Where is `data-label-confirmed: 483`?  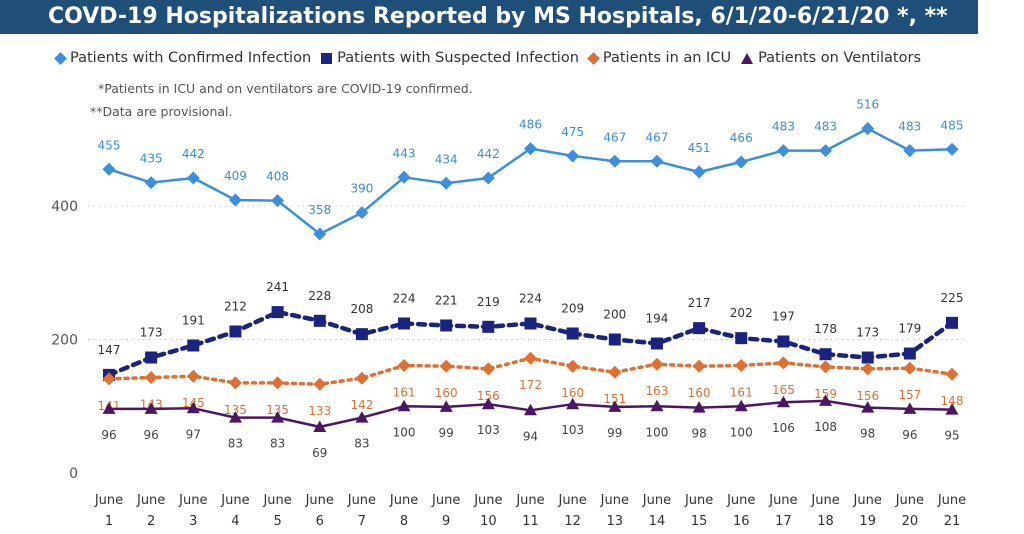
data-label-confirmed: 483 is located at coordinates (909, 127).